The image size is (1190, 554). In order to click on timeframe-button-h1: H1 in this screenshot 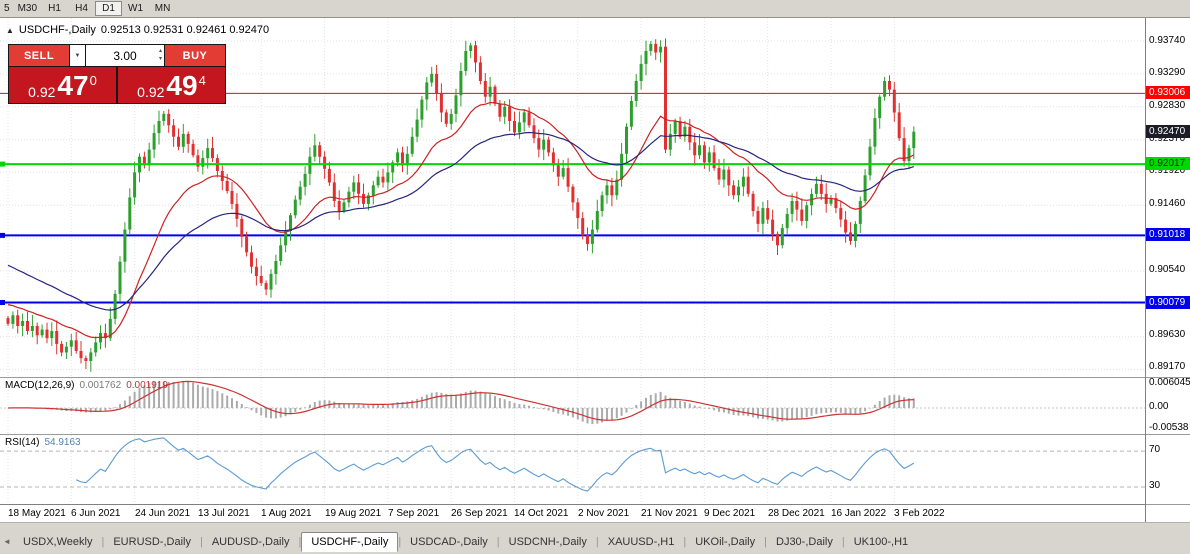, I will do `click(54, 8)`.